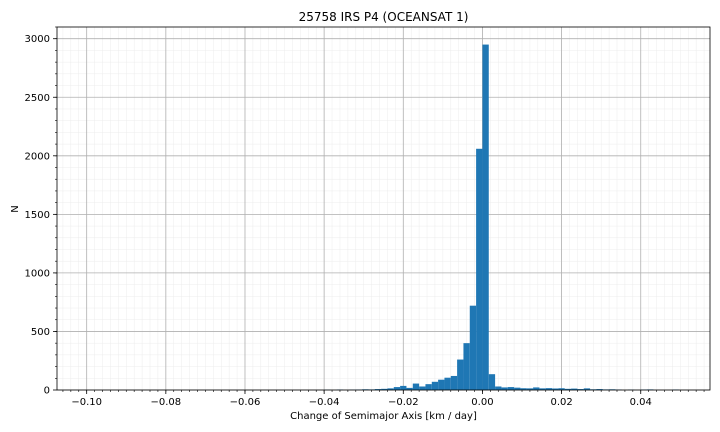 This screenshot has height=432, width=720. Describe the element at coordinates (37, 98) in the screenshot. I see `y-tick-label: 2500` at that location.